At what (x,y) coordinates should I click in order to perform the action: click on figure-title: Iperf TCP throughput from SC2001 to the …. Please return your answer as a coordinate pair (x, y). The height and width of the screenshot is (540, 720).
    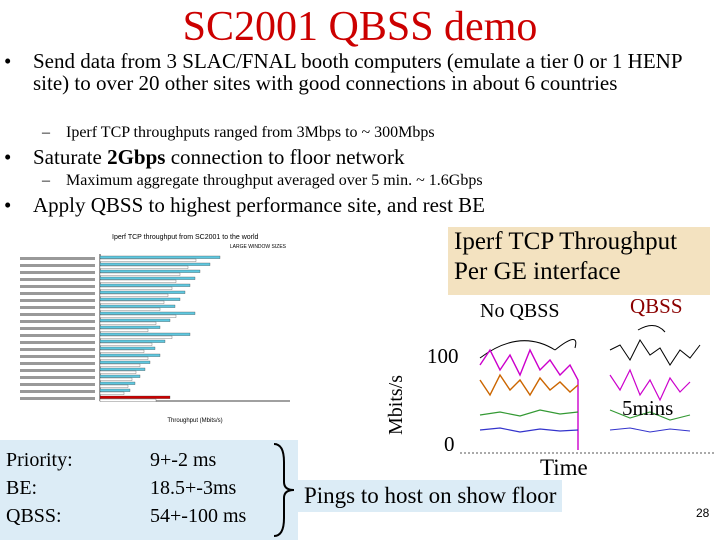
    Looking at the image, I should click on (185, 237).